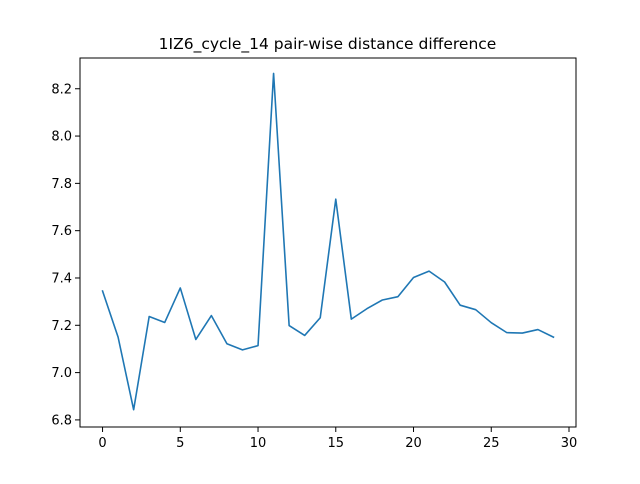 The image size is (640, 484). What do you see at coordinates (413, 443) in the screenshot?
I see `x-tick-label: 20` at bounding box center [413, 443].